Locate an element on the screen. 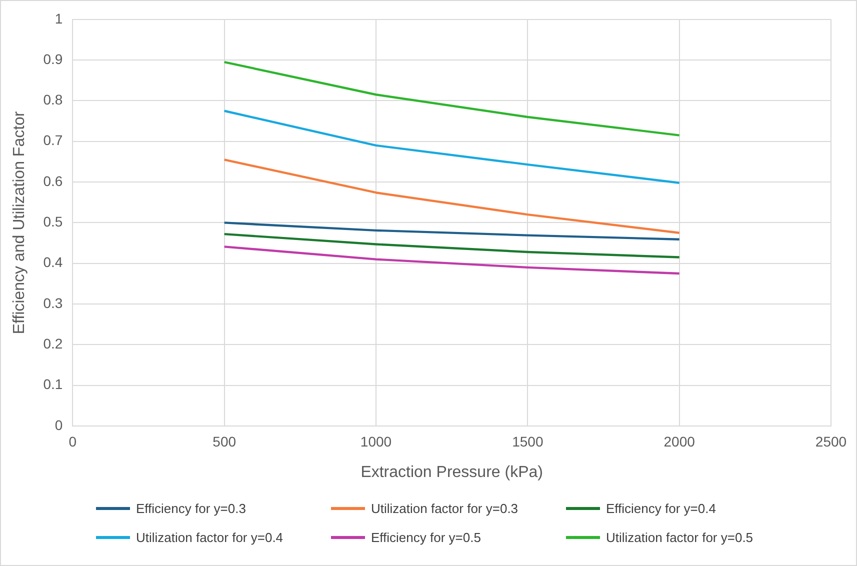 This screenshot has width=857, height=566. legend-label: Efficiency for y=0.5 is located at coordinates (426, 537).